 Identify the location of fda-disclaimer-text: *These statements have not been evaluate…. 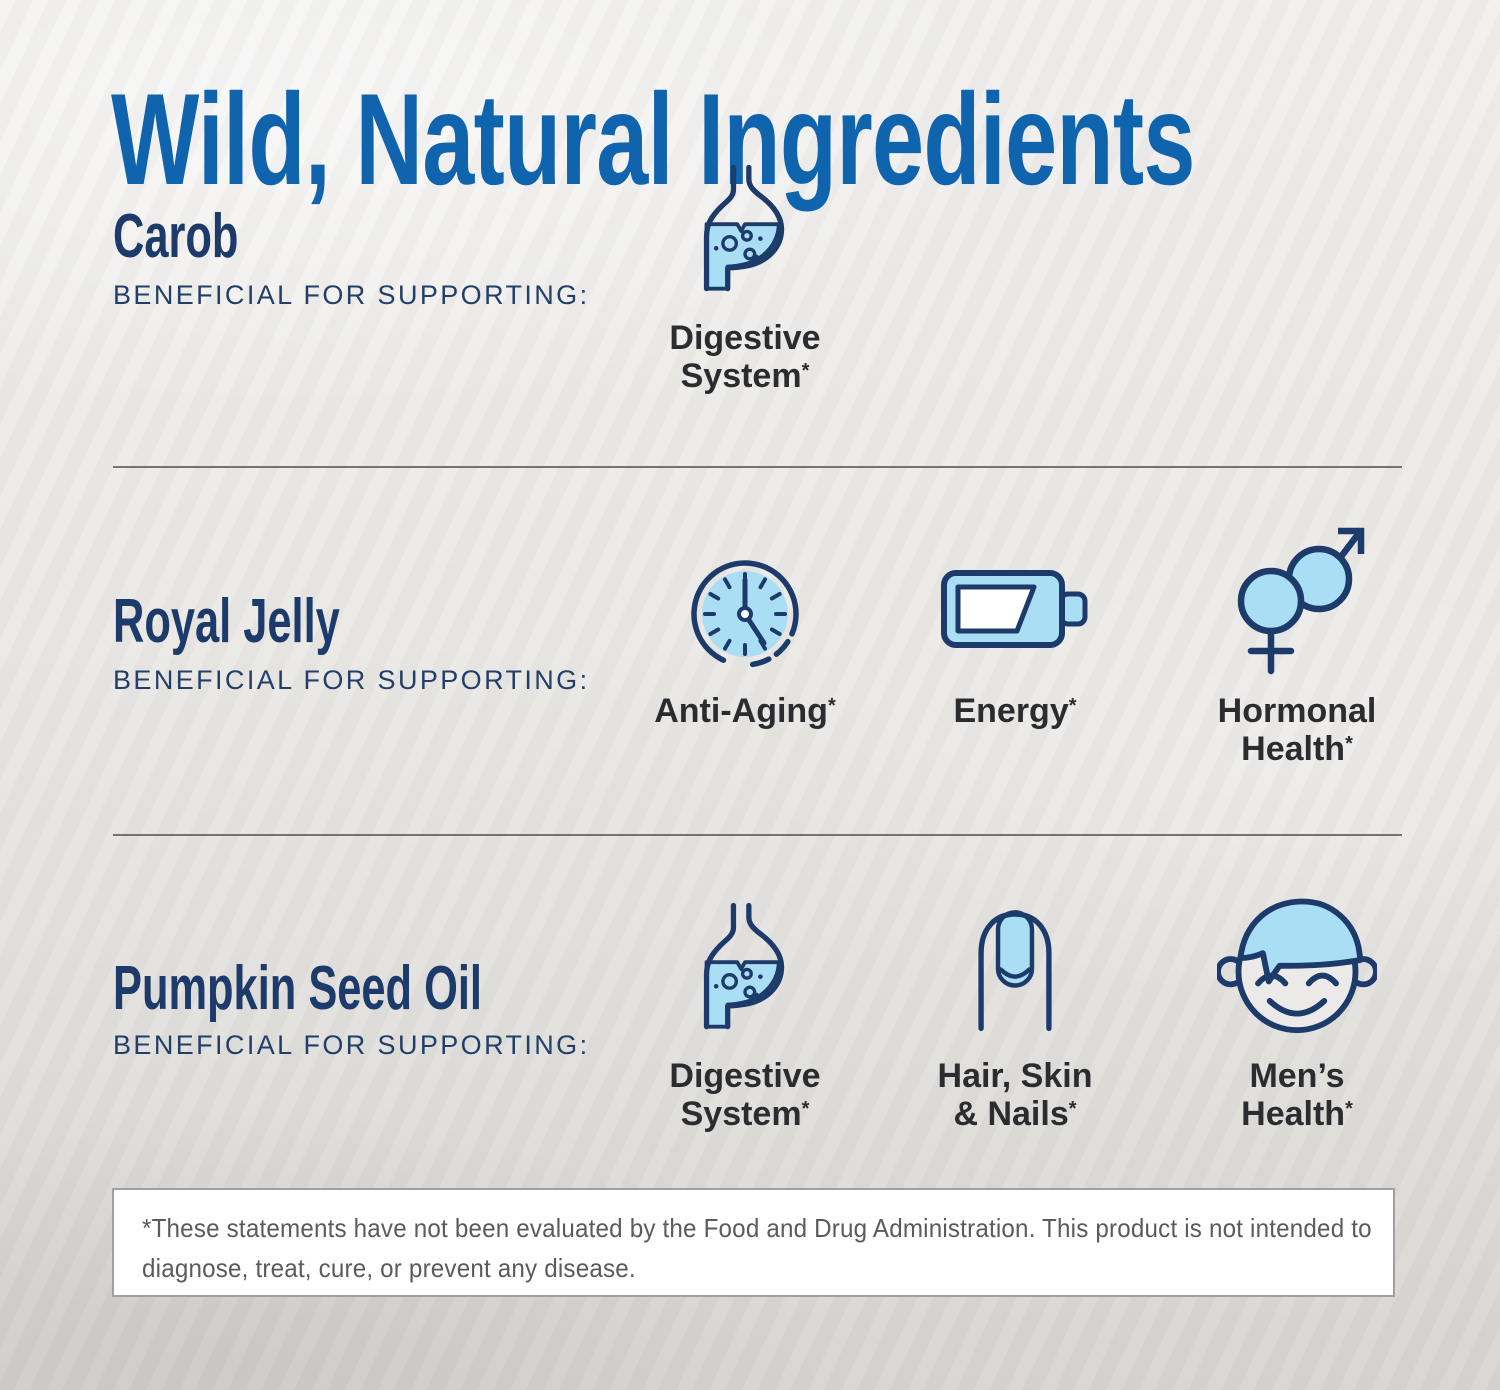
(757, 1248).